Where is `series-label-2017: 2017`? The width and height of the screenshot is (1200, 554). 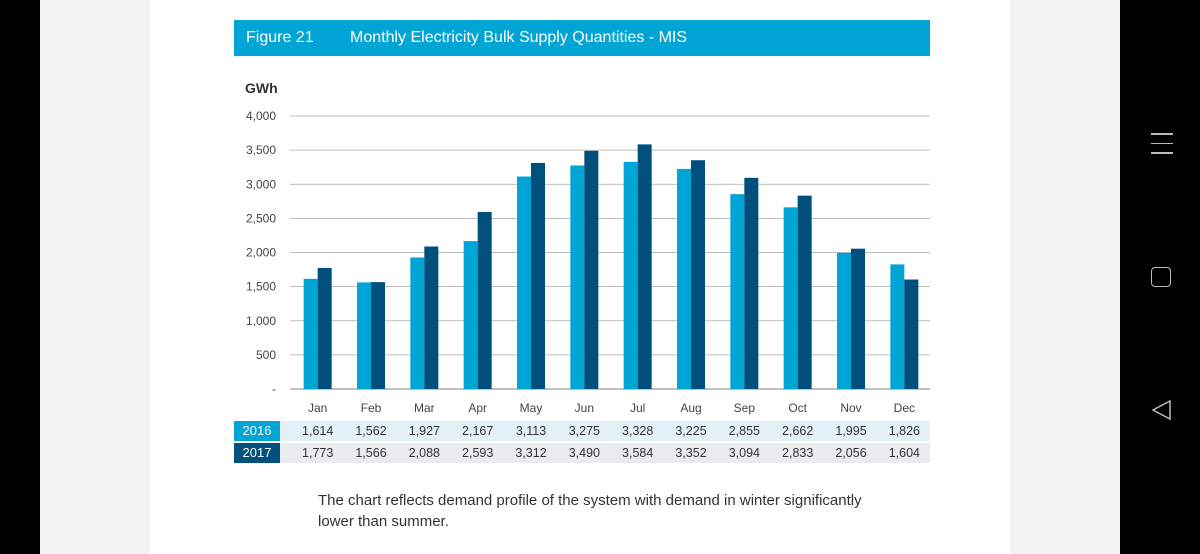 series-label-2017: 2017 is located at coordinates (257, 453).